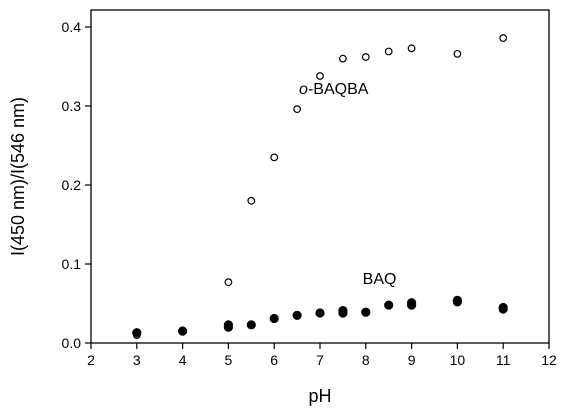 The height and width of the screenshot is (410, 564). I want to click on x-tick-label: 9, so click(412, 360).